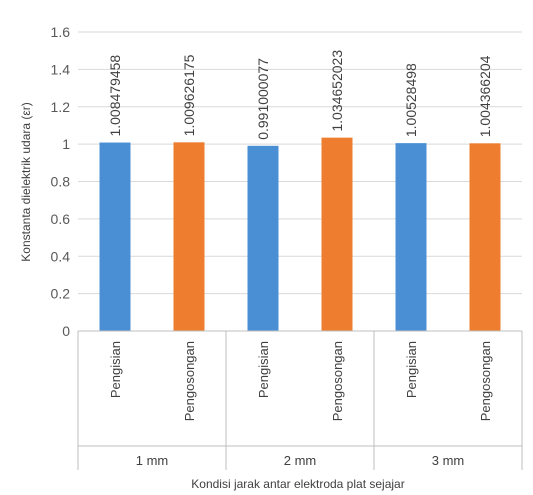  I want to click on group-label: 3 mm, so click(448, 460).